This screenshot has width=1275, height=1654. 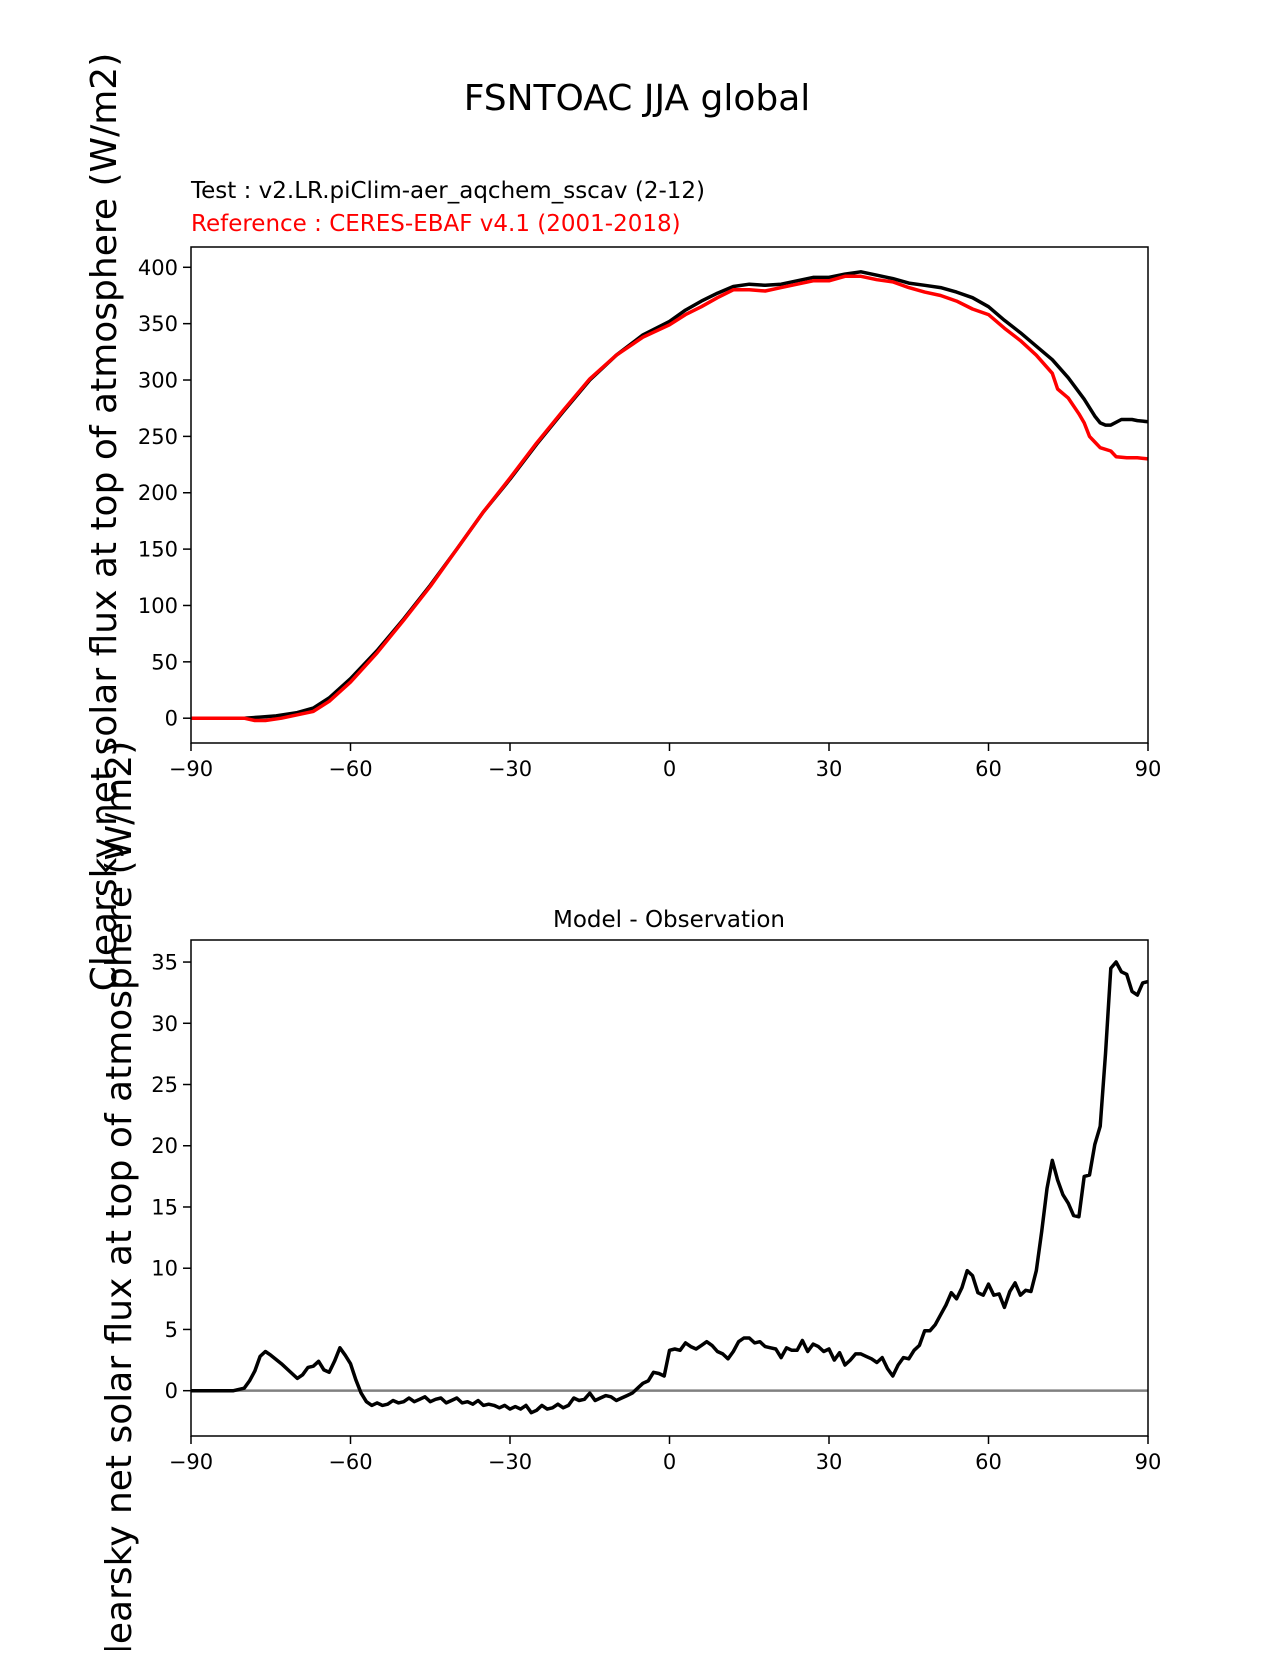 What do you see at coordinates (158, 437) in the screenshot?
I see `y-tick-label: 250` at bounding box center [158, 437].